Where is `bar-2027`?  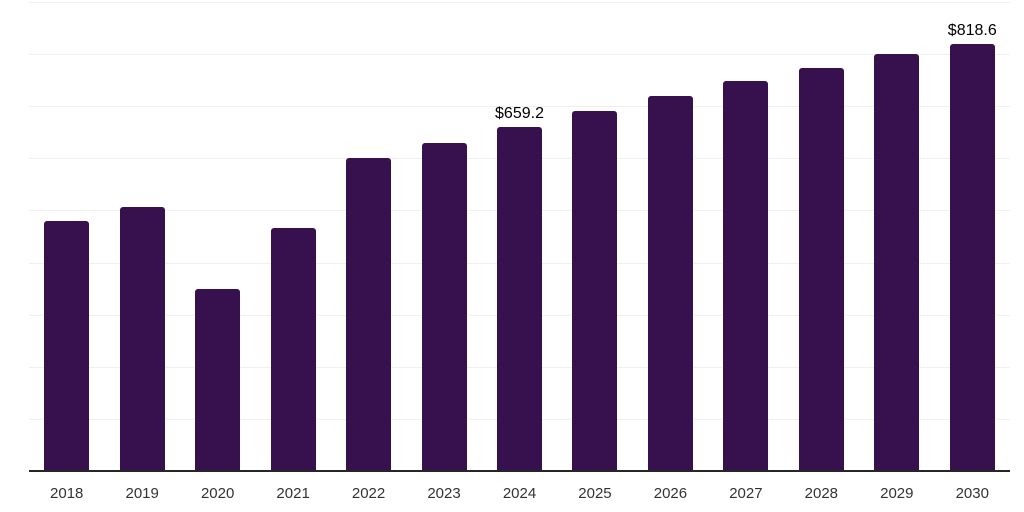 bar-2027 is located at coordinates (746, 276).